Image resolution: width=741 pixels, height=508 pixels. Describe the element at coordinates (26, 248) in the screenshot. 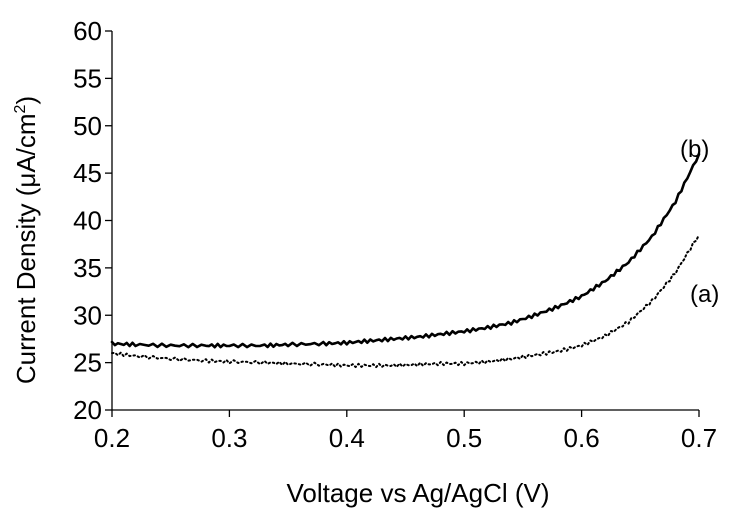

I see `y-axis-title-main: Current Density (μA/cm` at that location.